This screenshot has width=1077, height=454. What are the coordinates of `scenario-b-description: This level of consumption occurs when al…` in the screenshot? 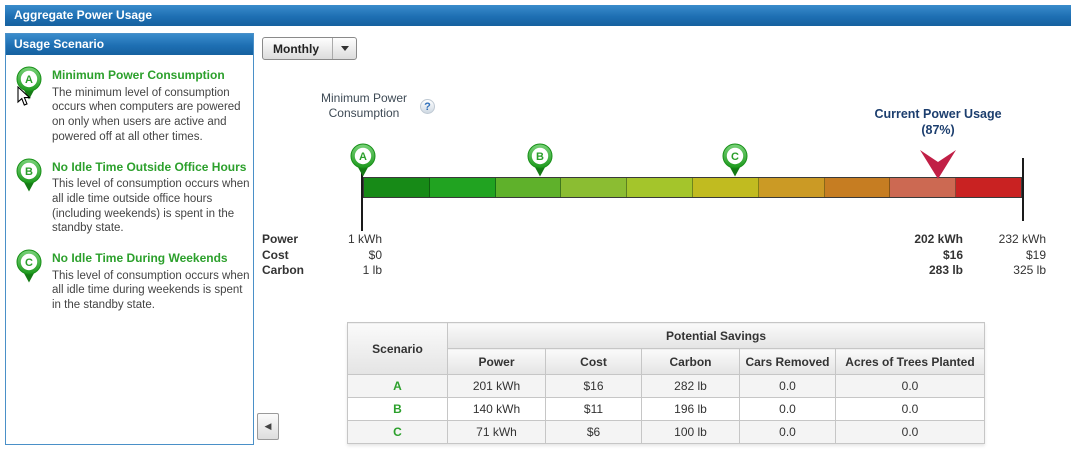 It's located at (151, 206).